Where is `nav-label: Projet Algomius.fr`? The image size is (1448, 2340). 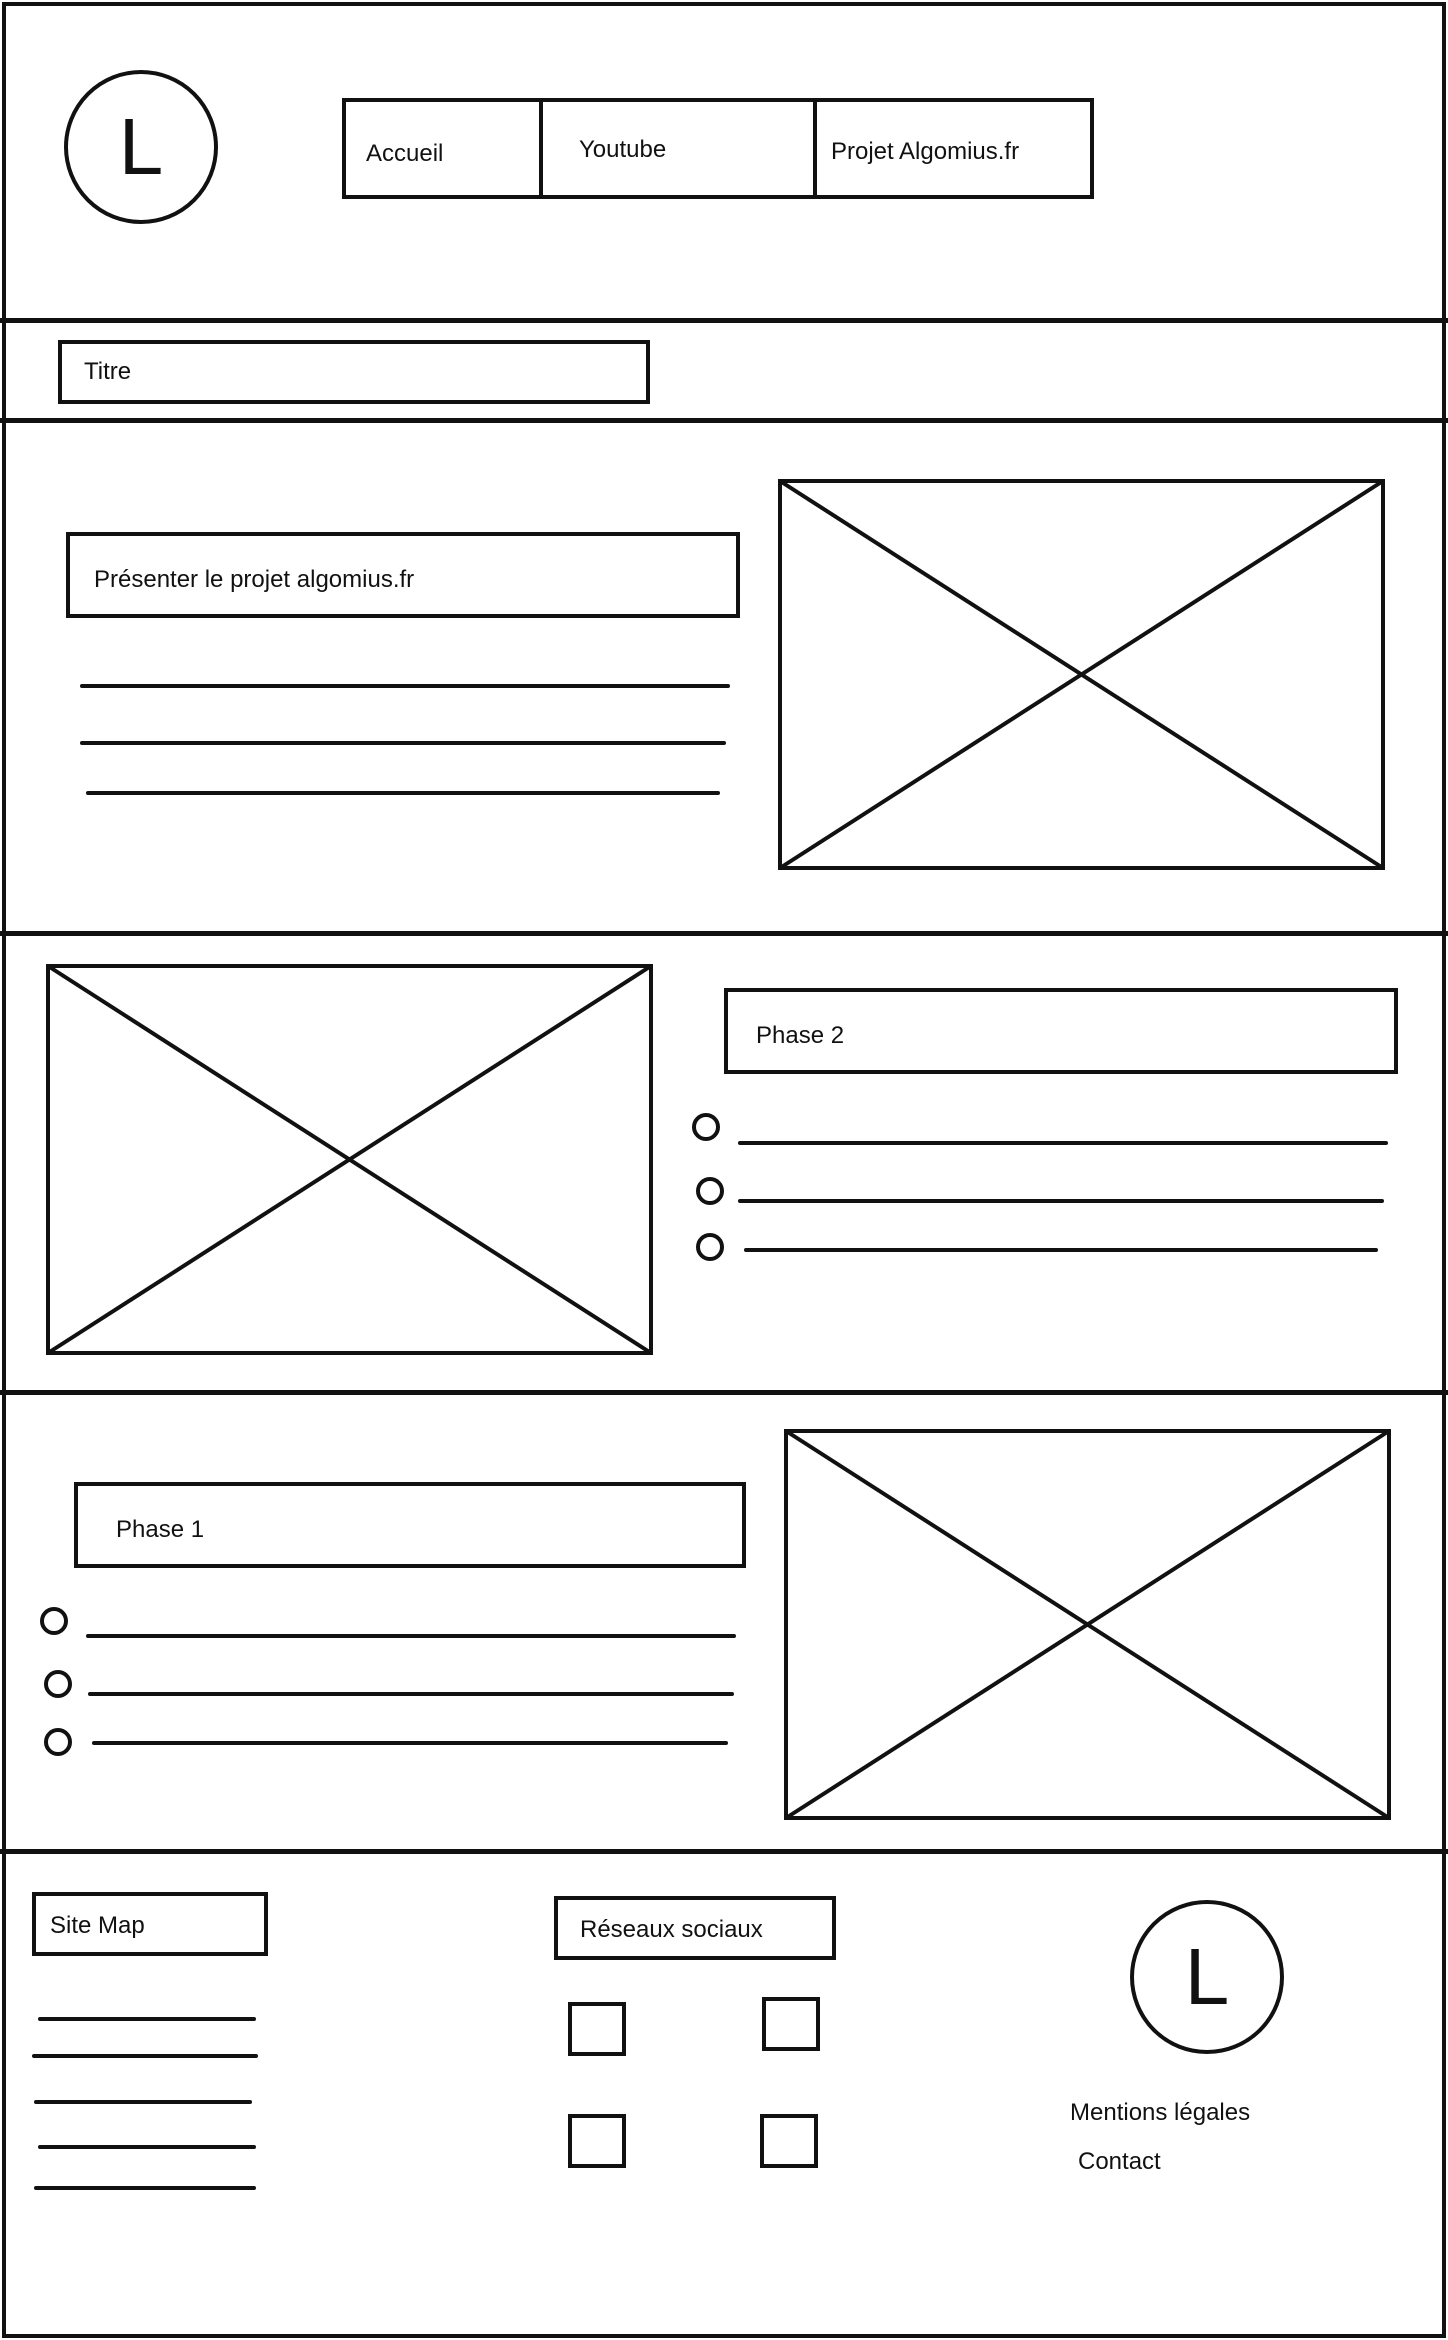
nav-label: Projet Algomius.fr is located at coordinates (925, 151).